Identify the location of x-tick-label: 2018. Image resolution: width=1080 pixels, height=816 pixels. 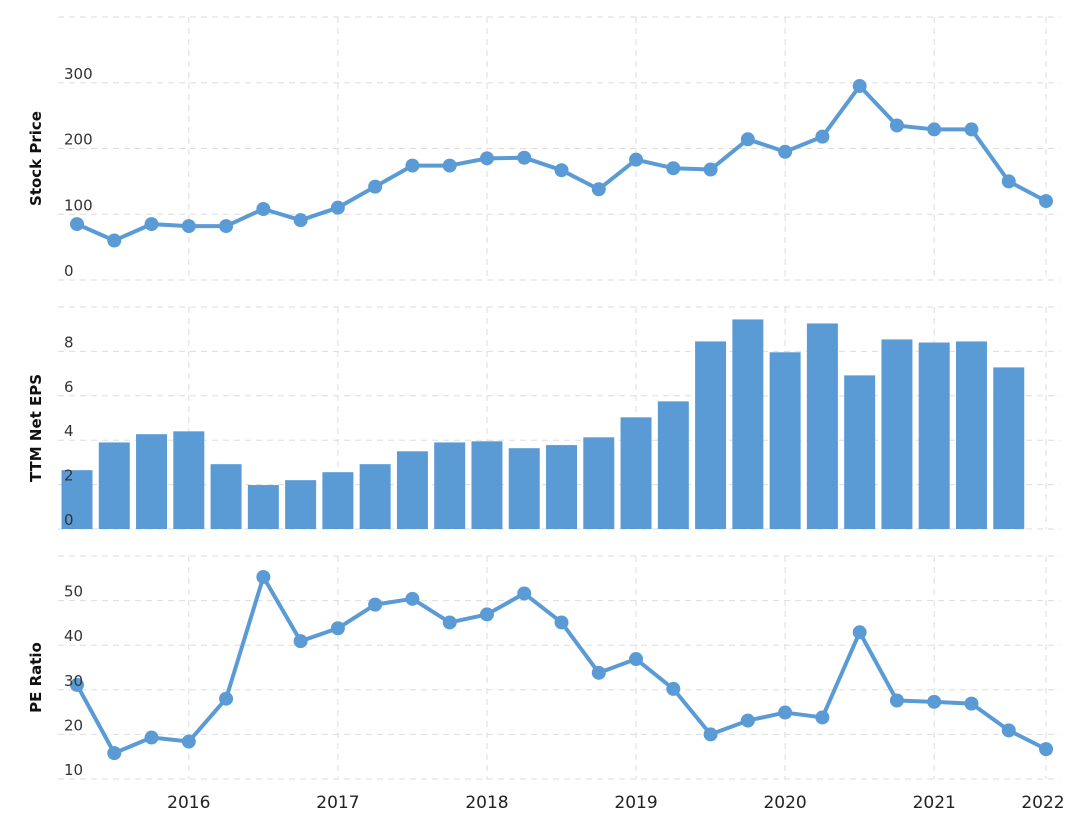
(486, 803).